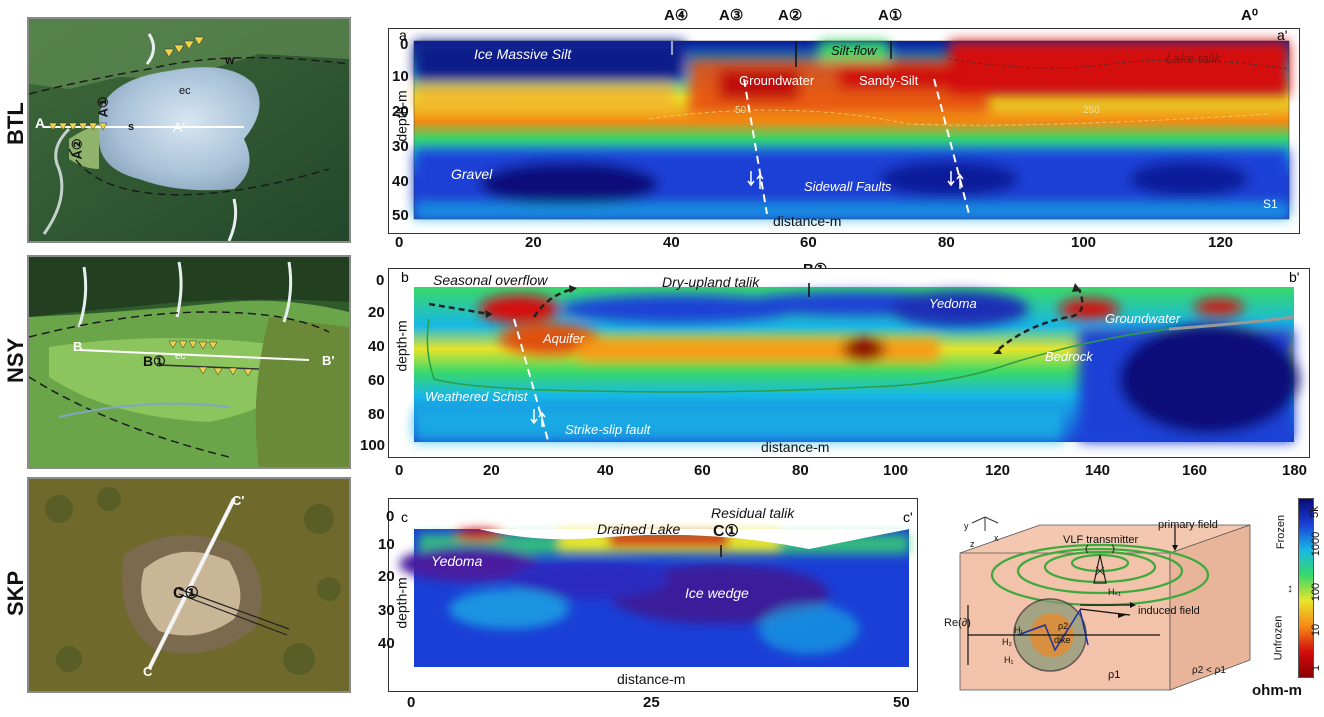 The width and height of the screenshot is (1324, 717). Describe the element at coordinates (856, 472) in the screenshot. I see `panel-b-xticks: 0 20 40 60 80 100 120 140 160 180` at that location.